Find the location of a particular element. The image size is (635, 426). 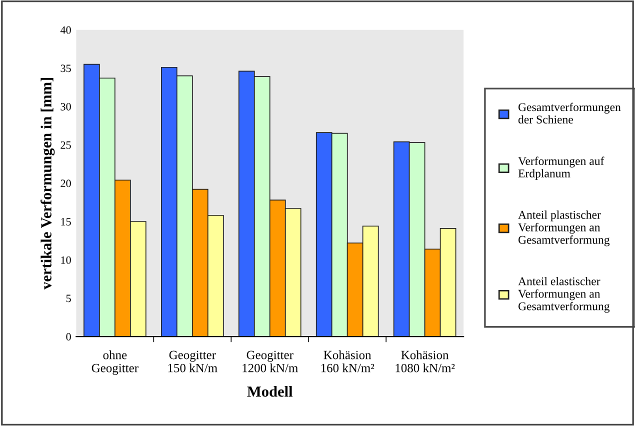

legend-label: Anteil plastischer Verformungen an Gesamtverformung is located at coordinates (564, 228).